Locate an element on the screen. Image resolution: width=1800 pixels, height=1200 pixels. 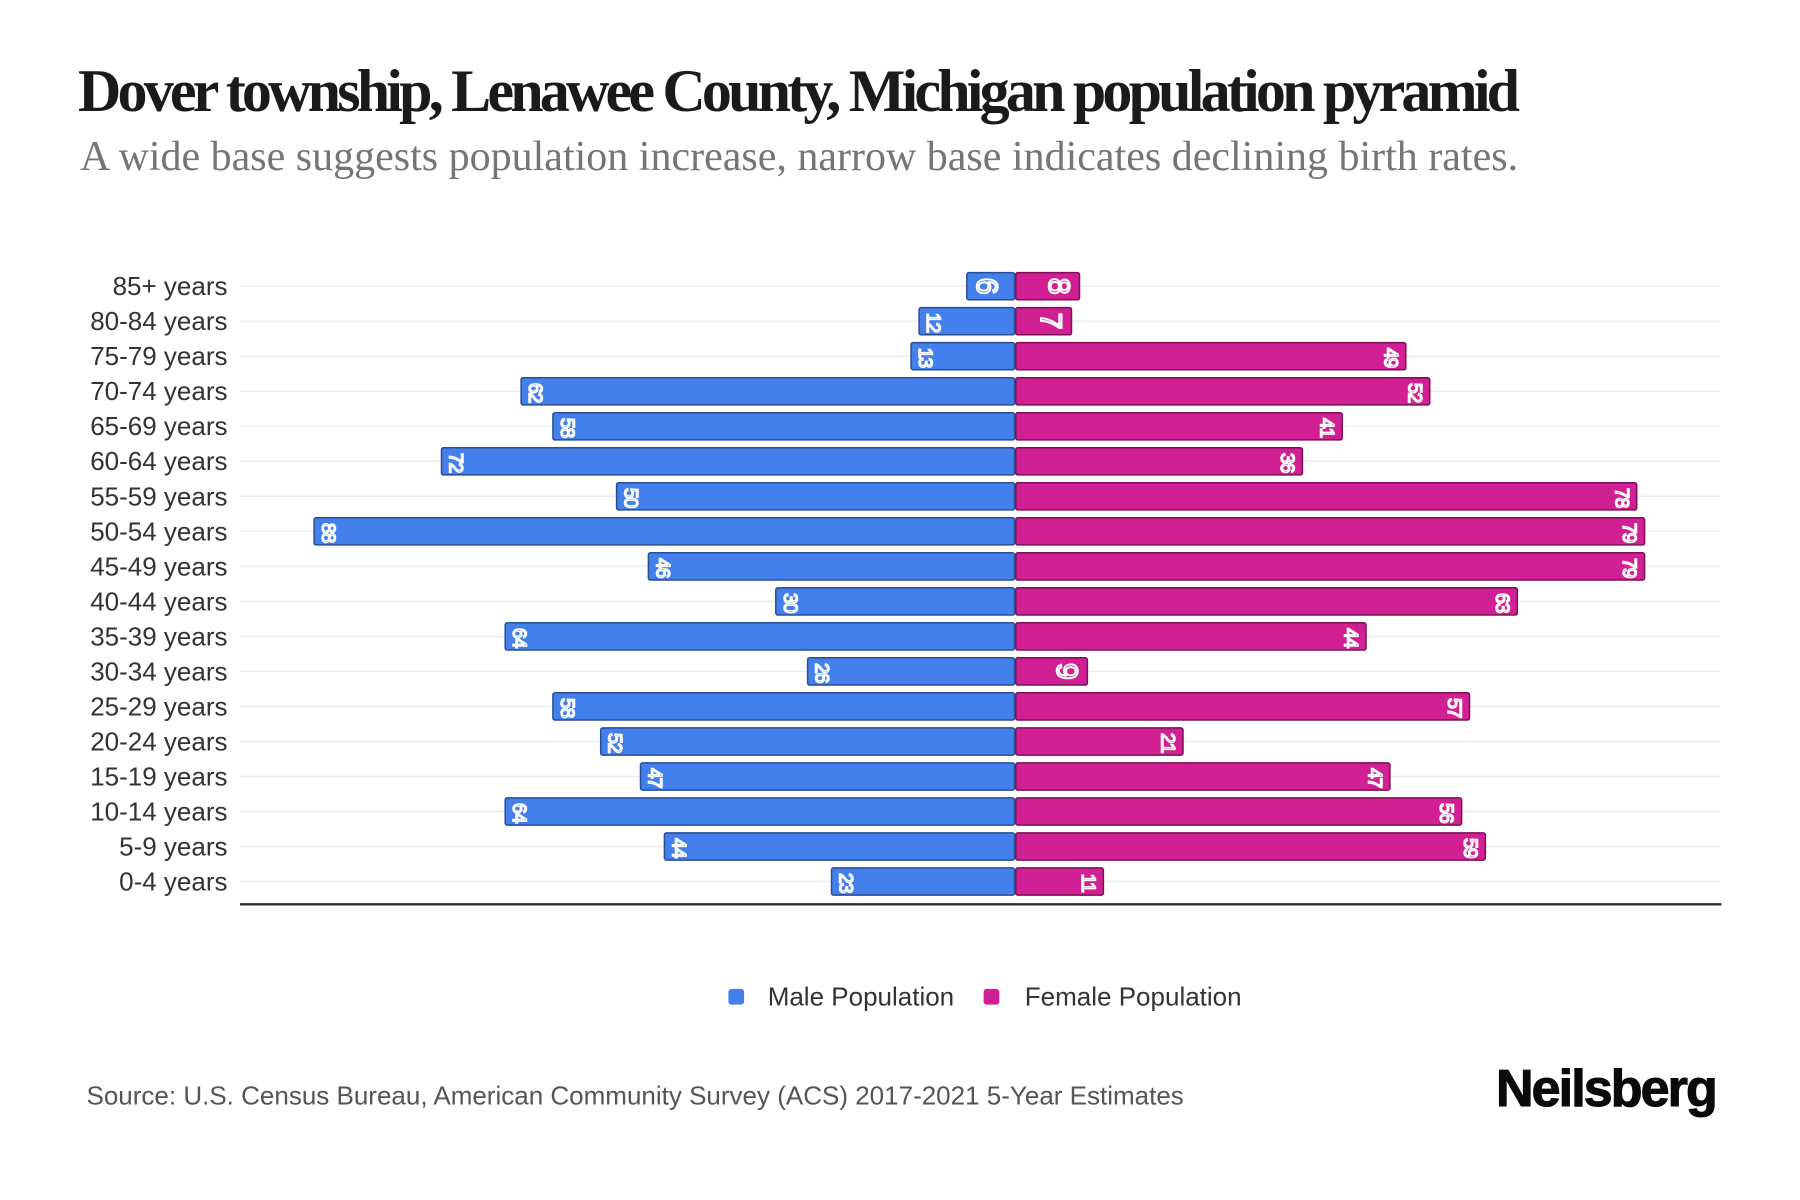
svg-text: 70-74 years is located at coordinates (158, 391).